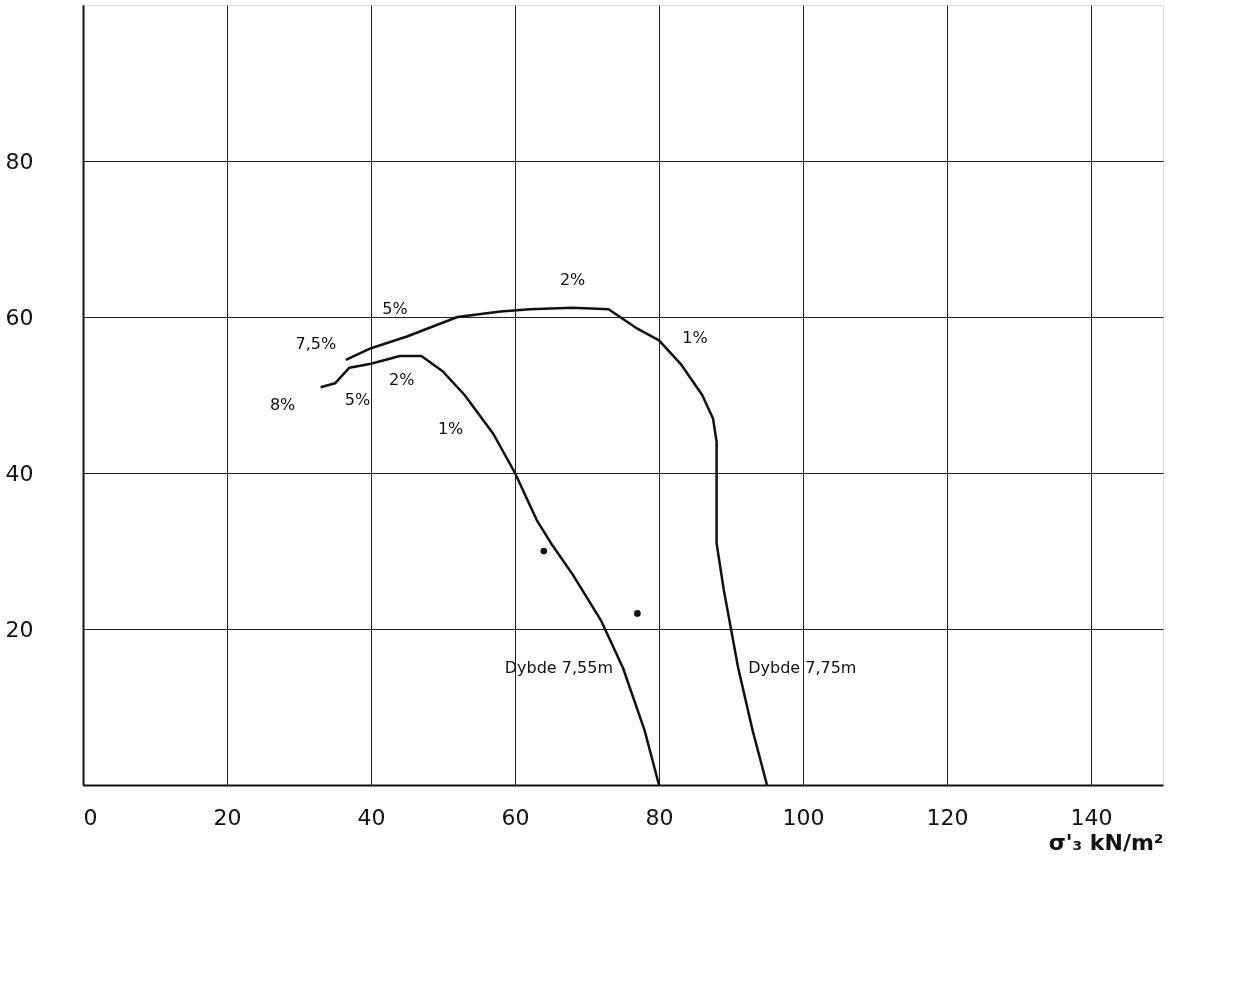 This screenshot has height=987, width=1243. Describe the element at coordinates (515, 817) in the screenshot. I see `x-tick-label: 60` at that location.